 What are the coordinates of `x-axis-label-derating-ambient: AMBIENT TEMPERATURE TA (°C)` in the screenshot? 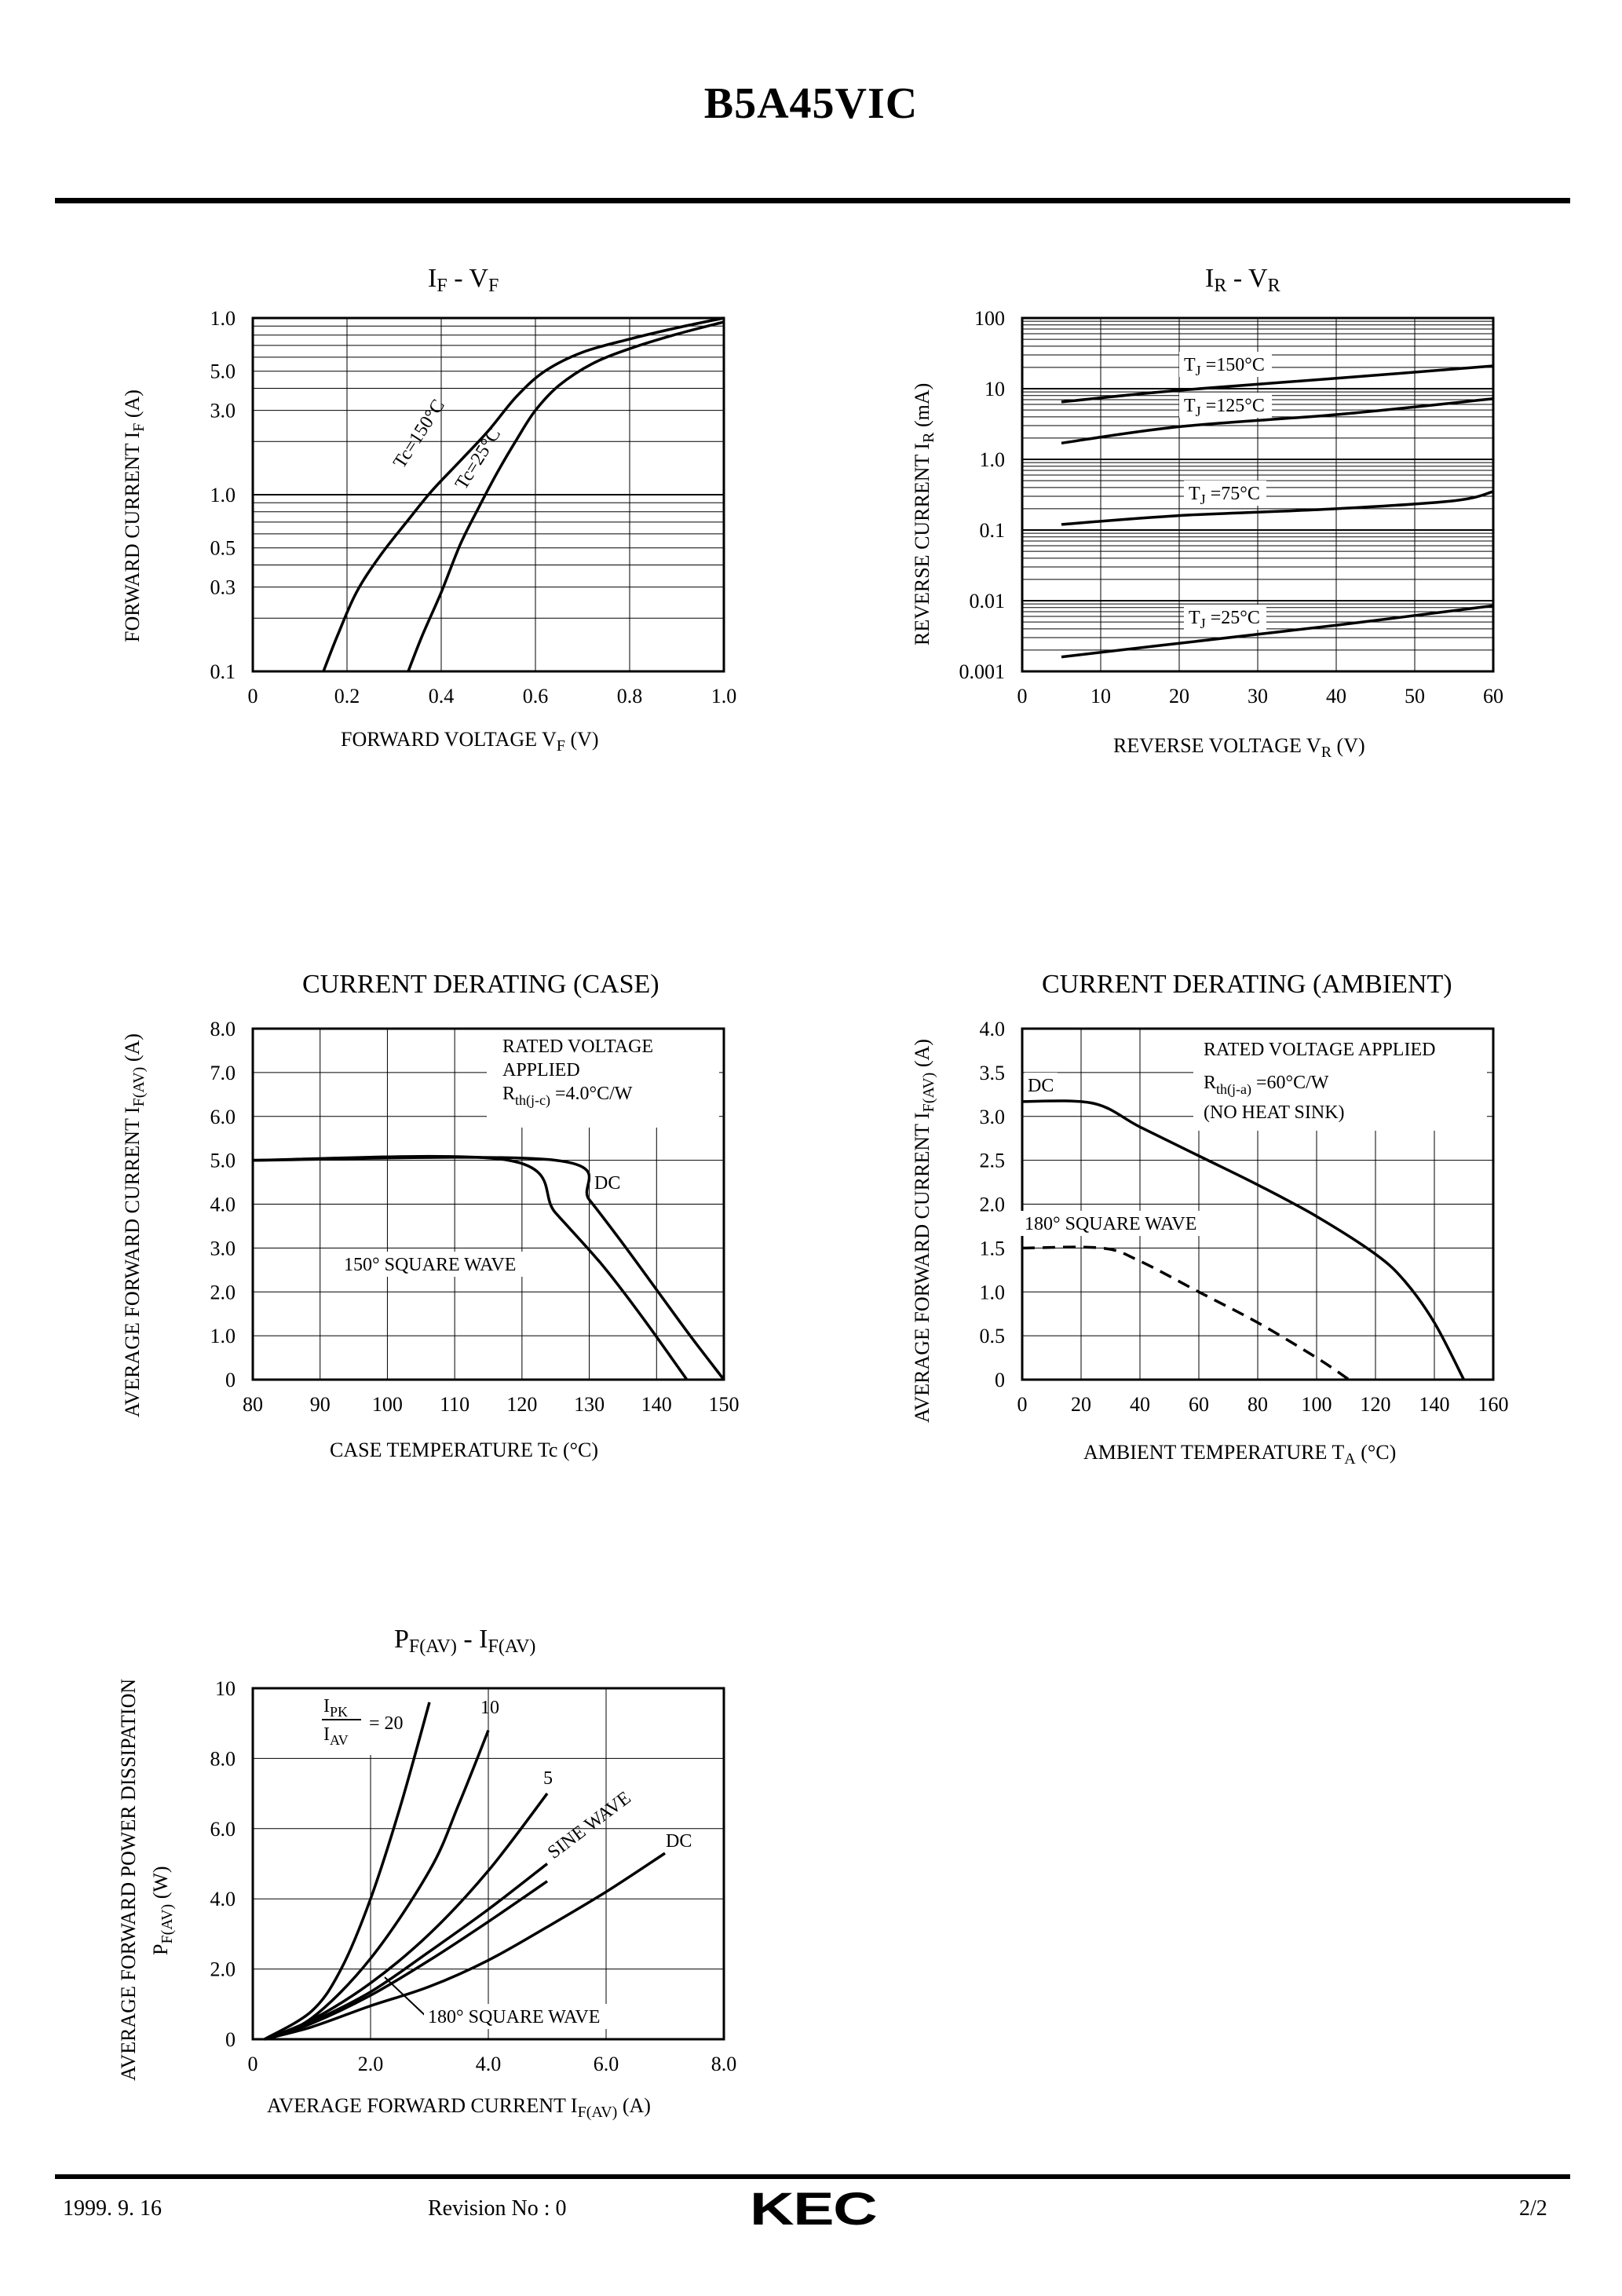 It's located at (1239, 1454).